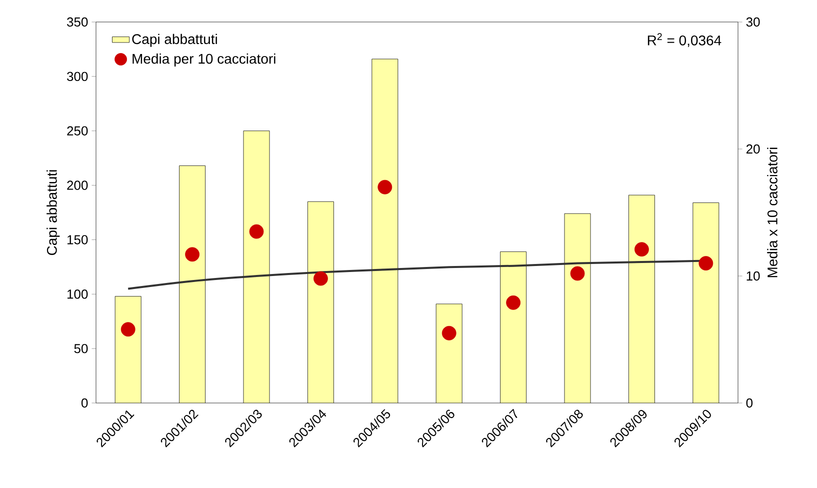  I want to click on y2-tick-label: 10, so click(753, 276).